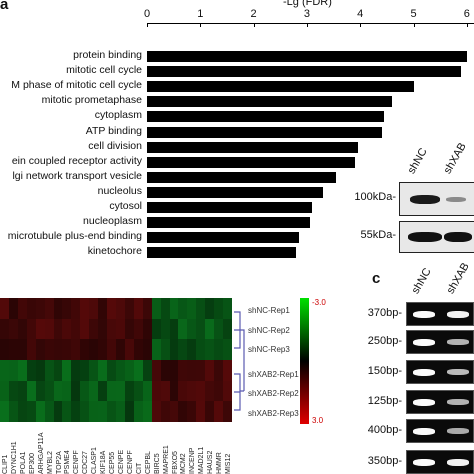 The image size is (474, 474). What do you see at coordinates (107, 55) in the screenshot?
I see `go-term-label: protein binding` at bounding box center [107, 55].